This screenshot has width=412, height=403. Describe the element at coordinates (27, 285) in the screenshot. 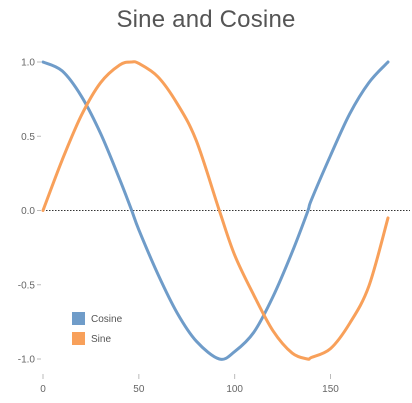

I see `y-tick-label: -0.5` at that location.